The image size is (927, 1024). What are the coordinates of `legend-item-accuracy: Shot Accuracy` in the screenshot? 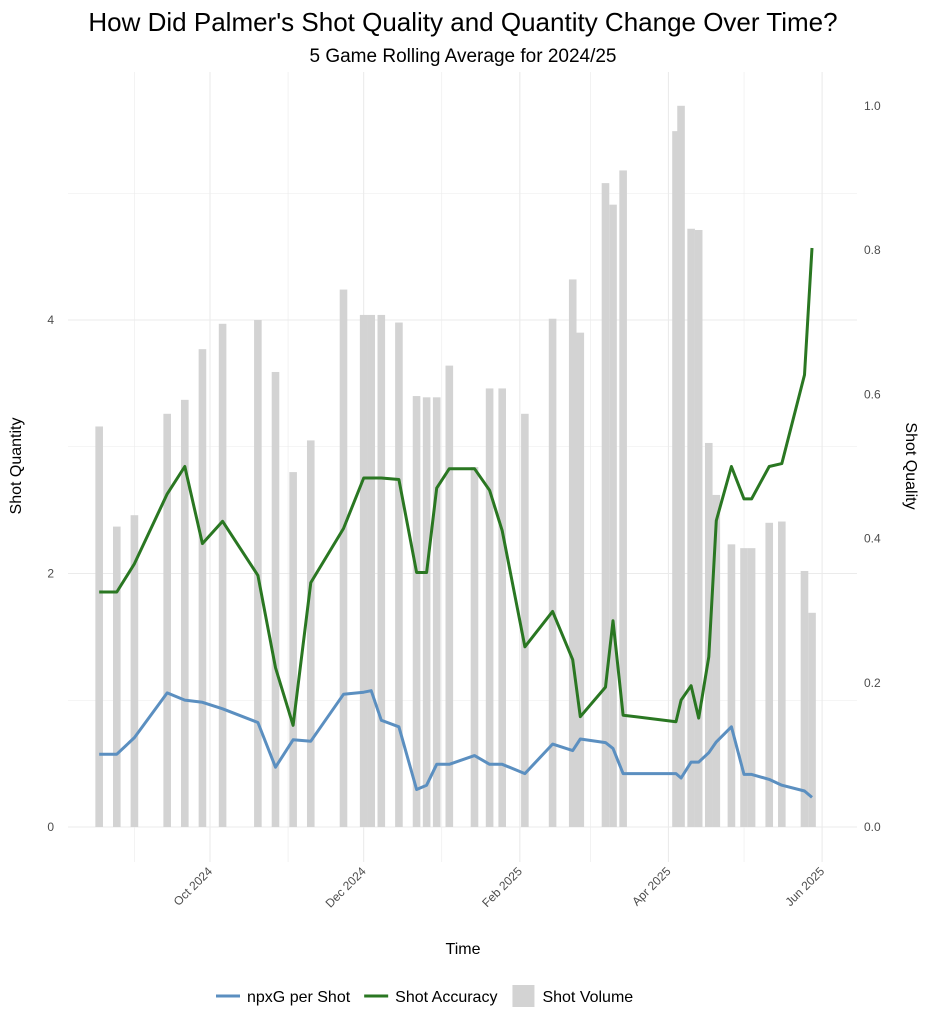 It's located at (430, 997).